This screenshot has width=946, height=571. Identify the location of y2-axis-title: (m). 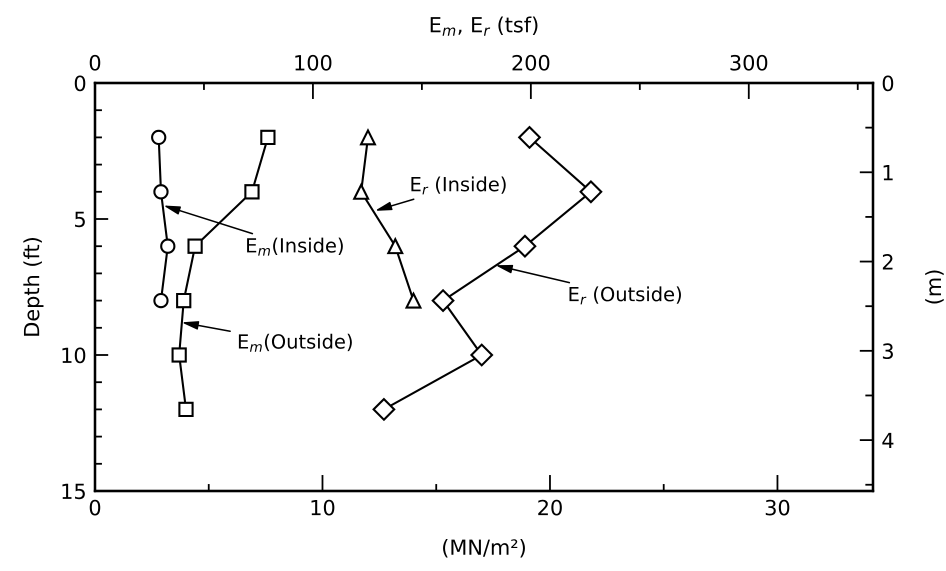
(934, 287).